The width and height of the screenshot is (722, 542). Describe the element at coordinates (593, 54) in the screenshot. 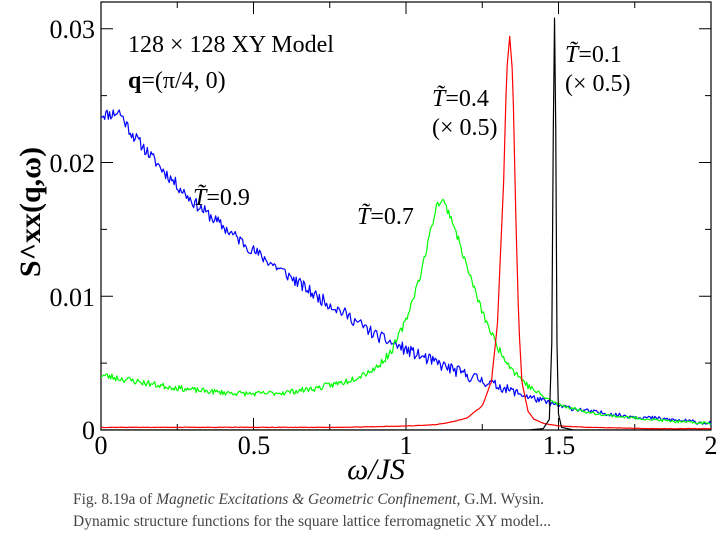

I see `series-label-t01: T̃=0.1` at that location.